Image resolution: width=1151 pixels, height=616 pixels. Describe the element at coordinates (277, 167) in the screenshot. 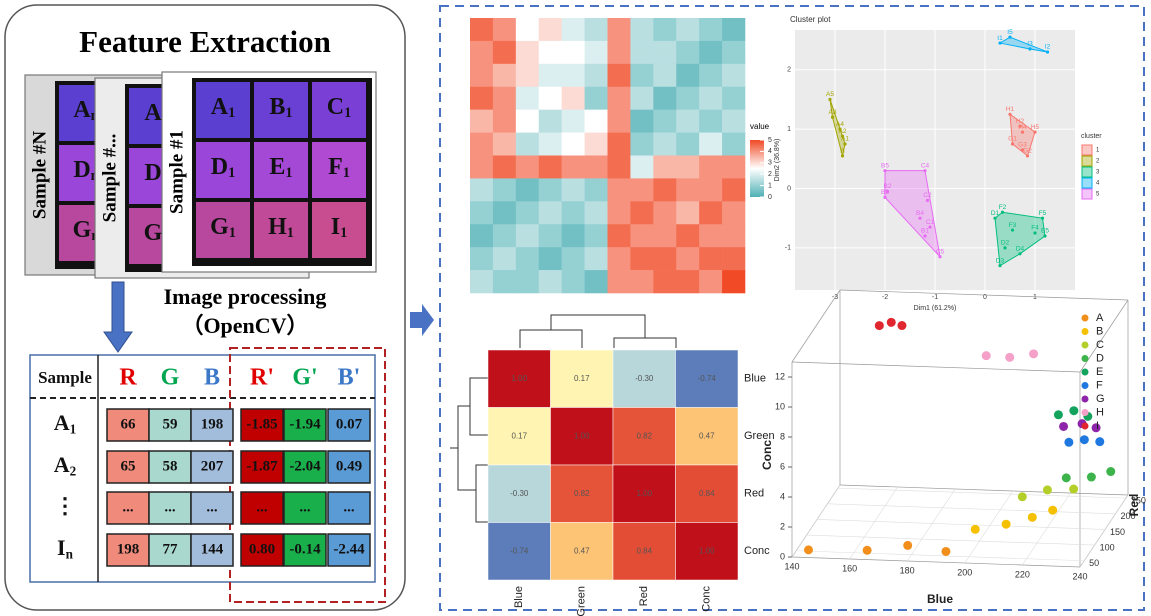

I see `cell-label-main: E` at that location.